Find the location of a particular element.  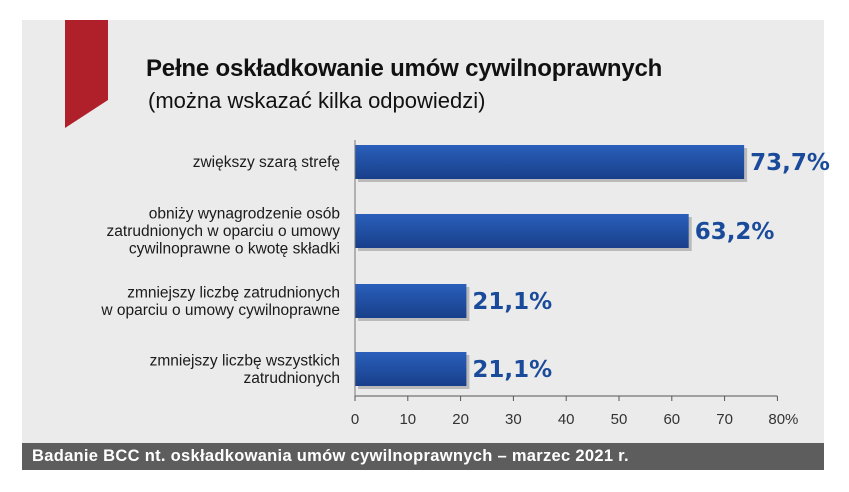

x-tick-label: 80% is located at coordinates (783, 419).